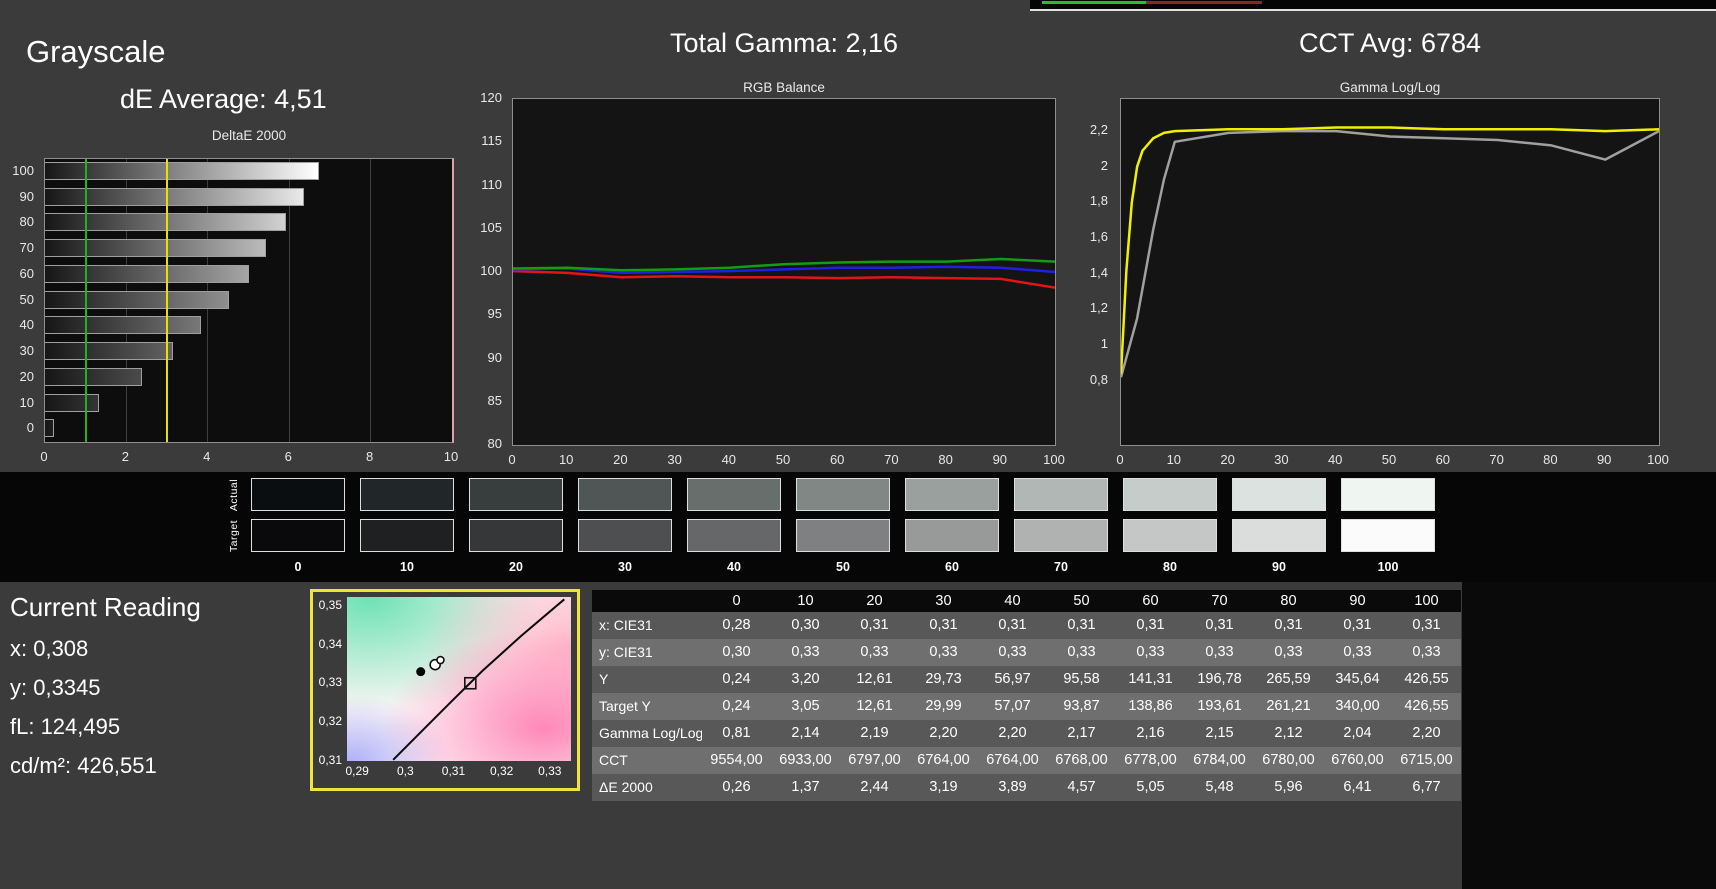 This screenshot has width=1716, height=889. Describe the element at coordinates (874, 706) in the screenshot. I see `table-cell: 12,61` at that location.